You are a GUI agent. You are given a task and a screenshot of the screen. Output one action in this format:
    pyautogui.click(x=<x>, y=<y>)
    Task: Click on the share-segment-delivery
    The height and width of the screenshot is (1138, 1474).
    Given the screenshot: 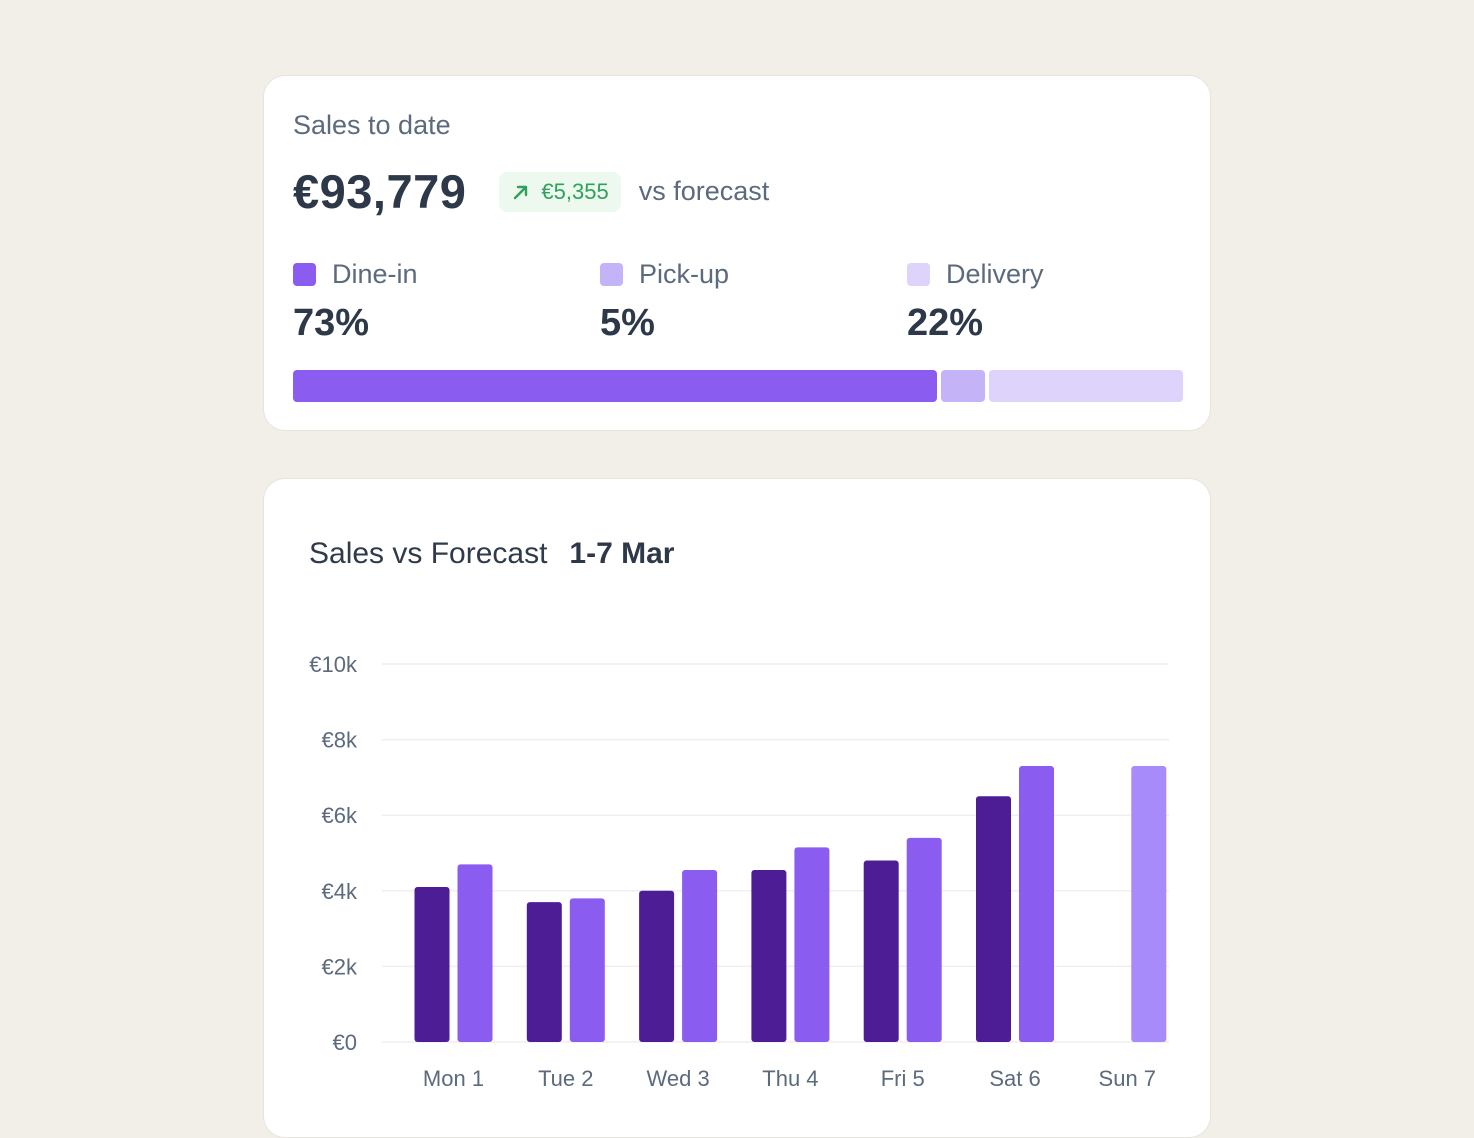 What is the action you would take?
    pyautogui.click(x=1085, y=386)
    